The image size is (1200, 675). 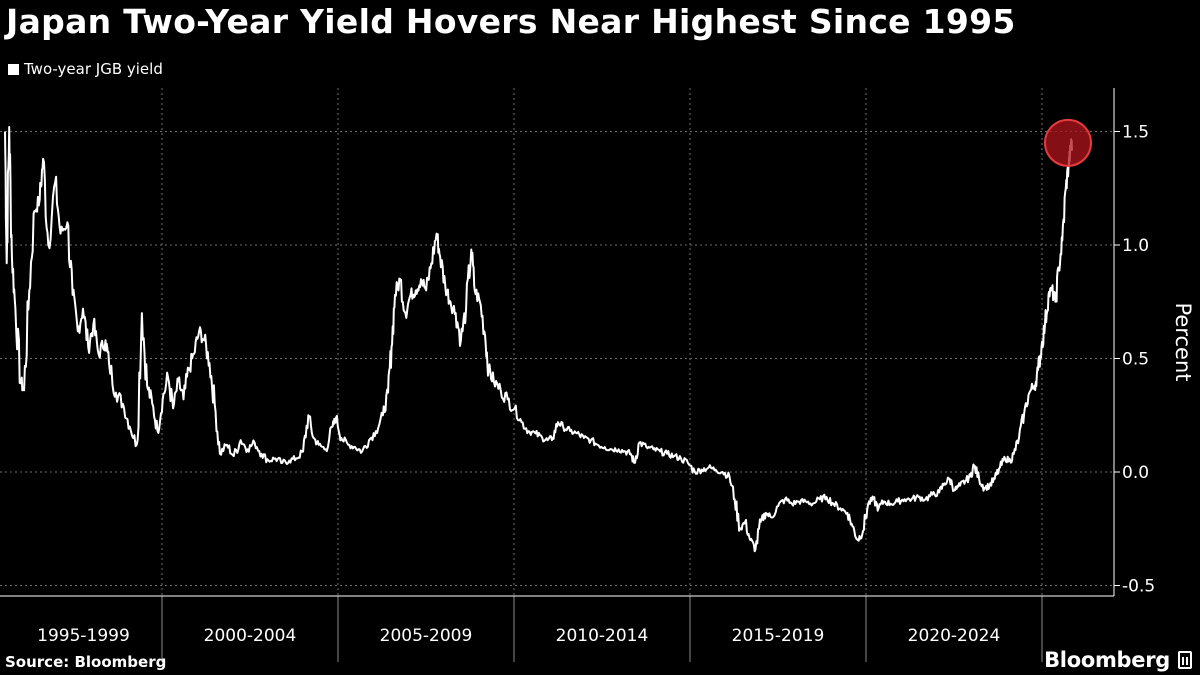 What do you see at coordinates (1135, 473) in the screenshot?
I see `y-tick-label: 0.0` at bounding box center [1135, 473].